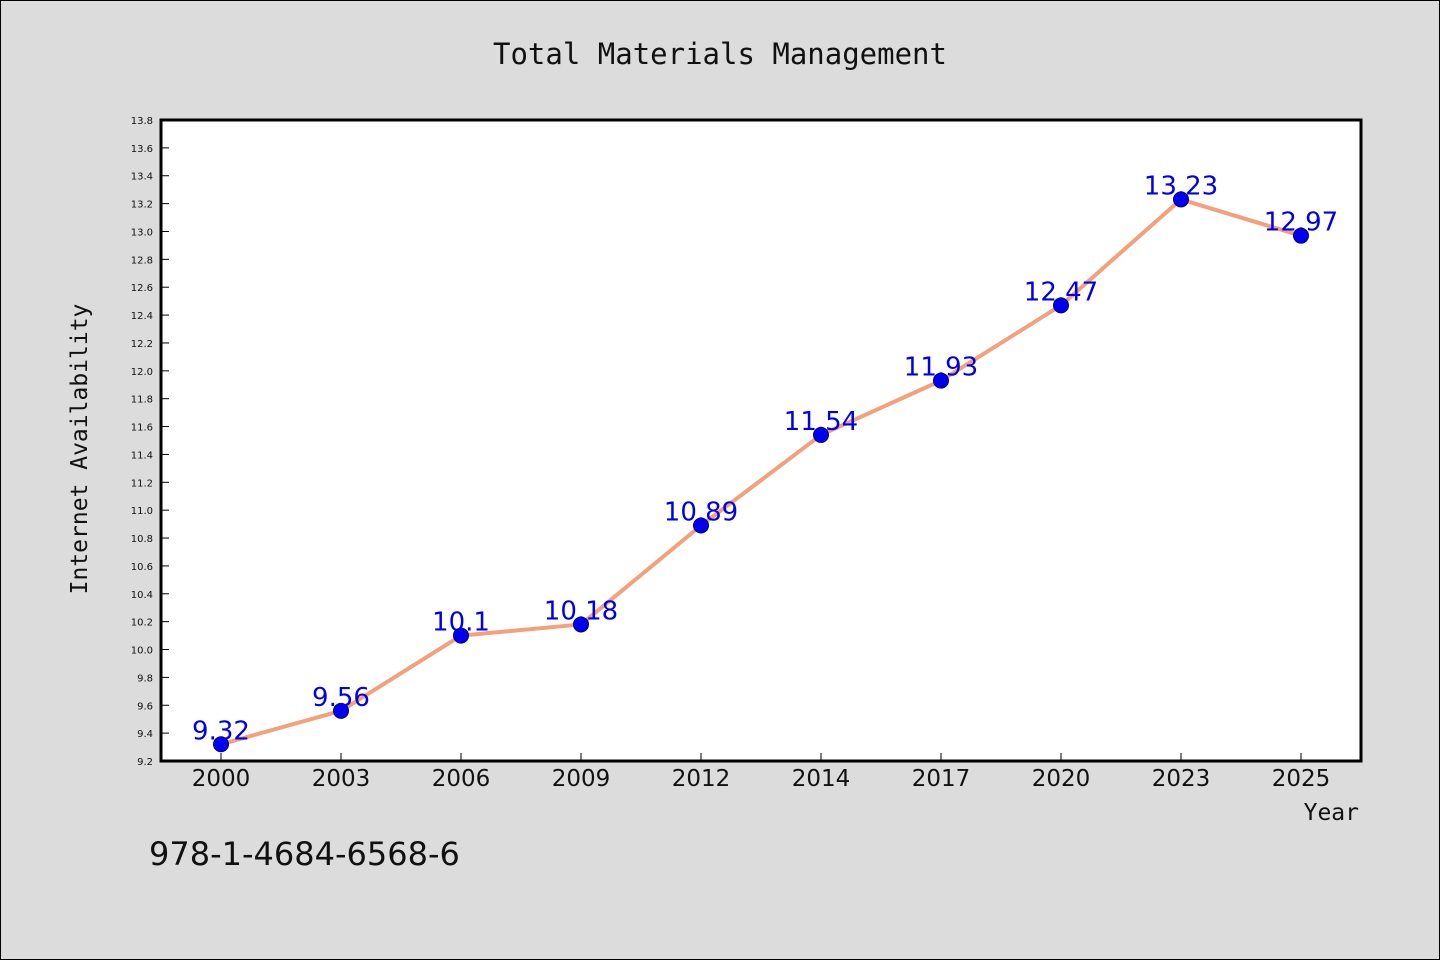 This screenshot has height=960, width=1440. What do you see at coordinates (581, 779) in the screenshot?
I see `x-tick-label: 2009` at bounding box center [581, 779].